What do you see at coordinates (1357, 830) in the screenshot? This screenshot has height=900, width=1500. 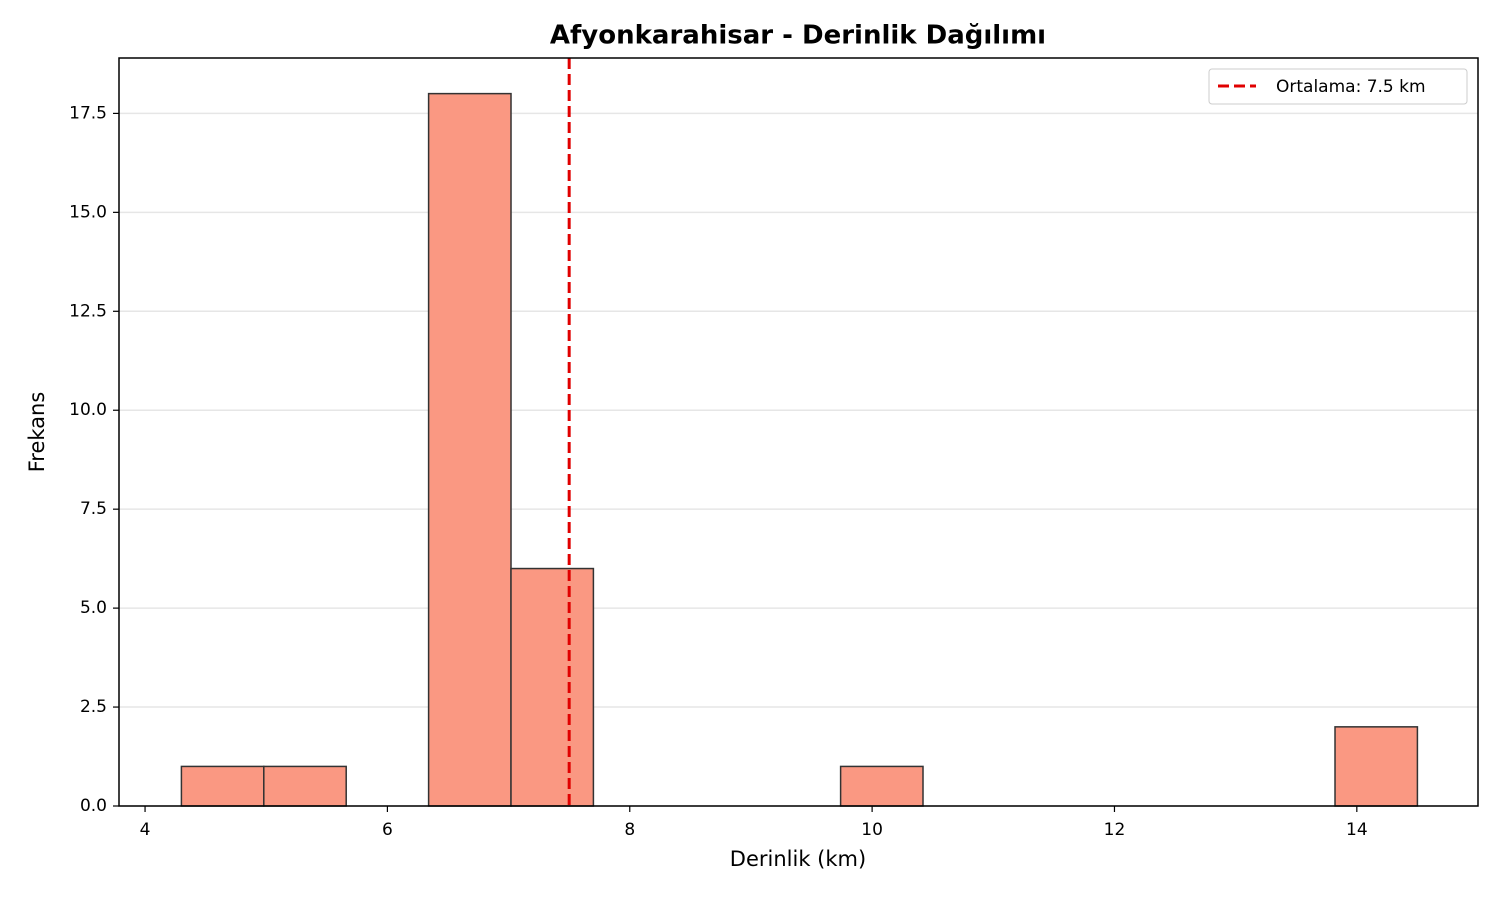 I see `x-tick-label: 14` at bounding box center [1357, 830].